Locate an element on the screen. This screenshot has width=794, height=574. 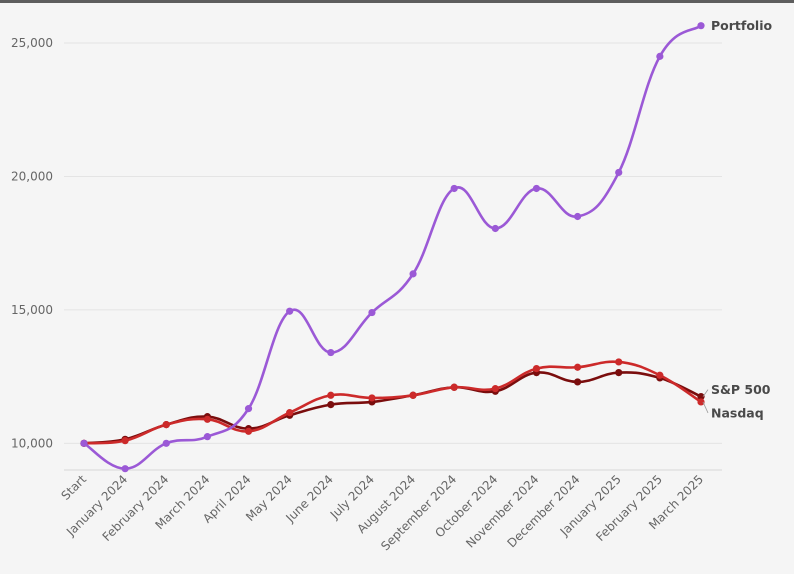
x-tick-label: November 2024 is located at coordinates (502, 511).